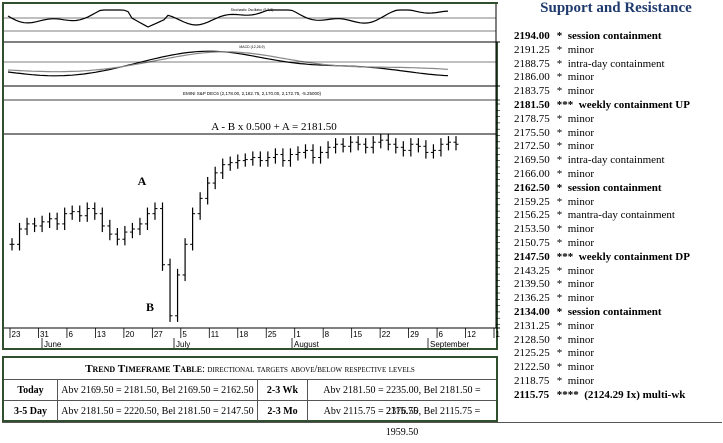  Describe the element at coordinates (449, 344) in the screenshot. I see `month-label: September` at that location.